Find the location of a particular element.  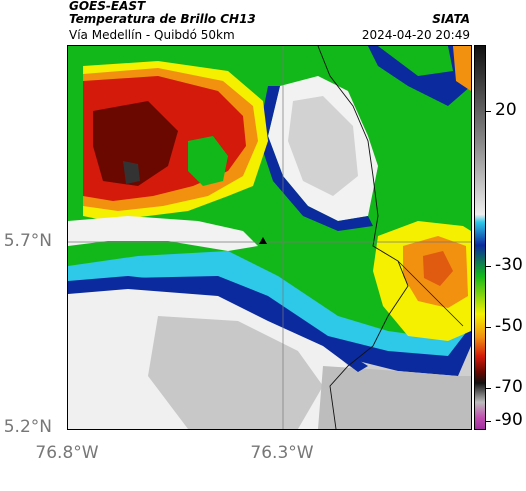

cloud-gray-bottomright is located at coordinates (394, 397).